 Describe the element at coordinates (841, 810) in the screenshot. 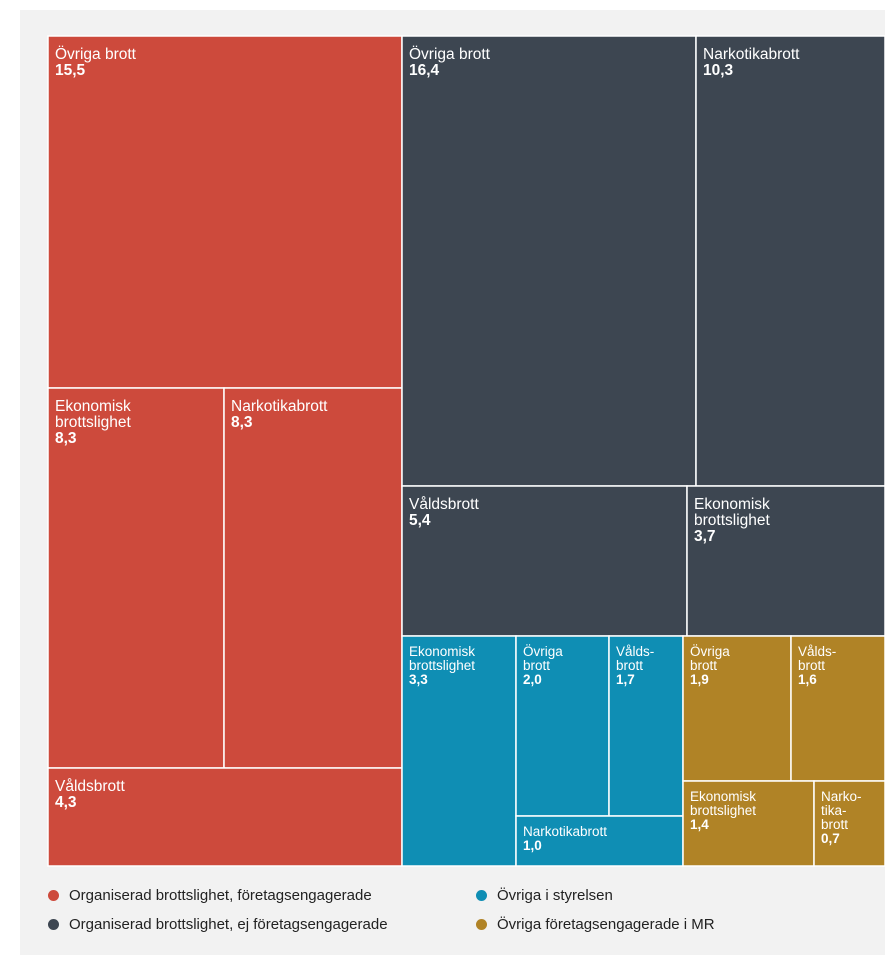

I see `tile-label: Narko-tika-brott` at that location.